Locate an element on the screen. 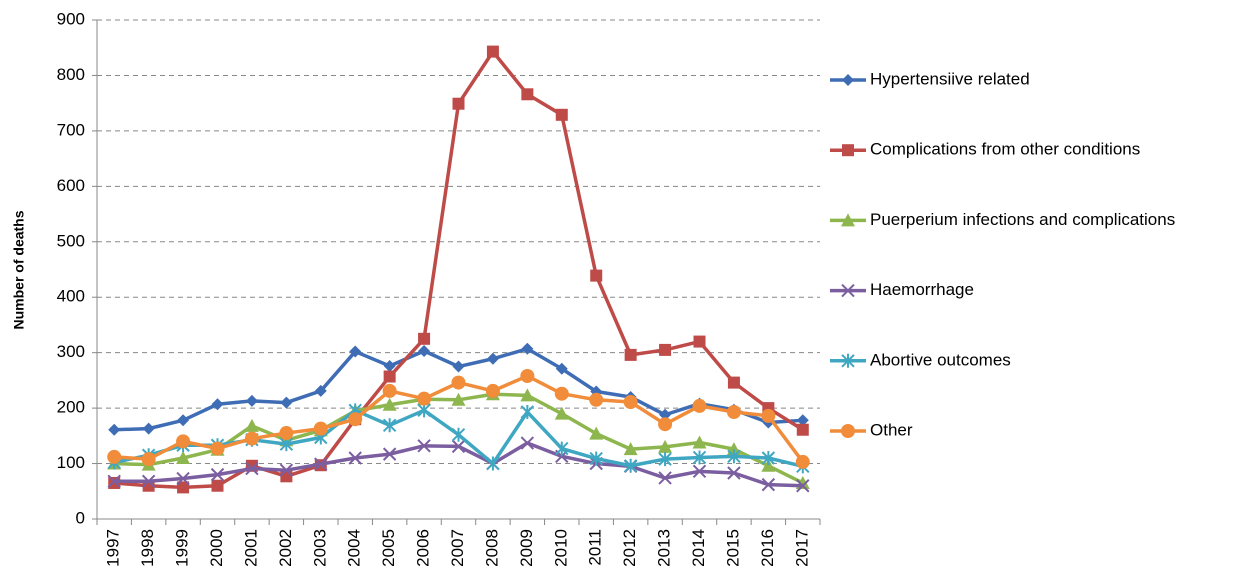 This screenshot has height=578, width=1247. y-tick-label: 0 is located at coordinates (80, 517).